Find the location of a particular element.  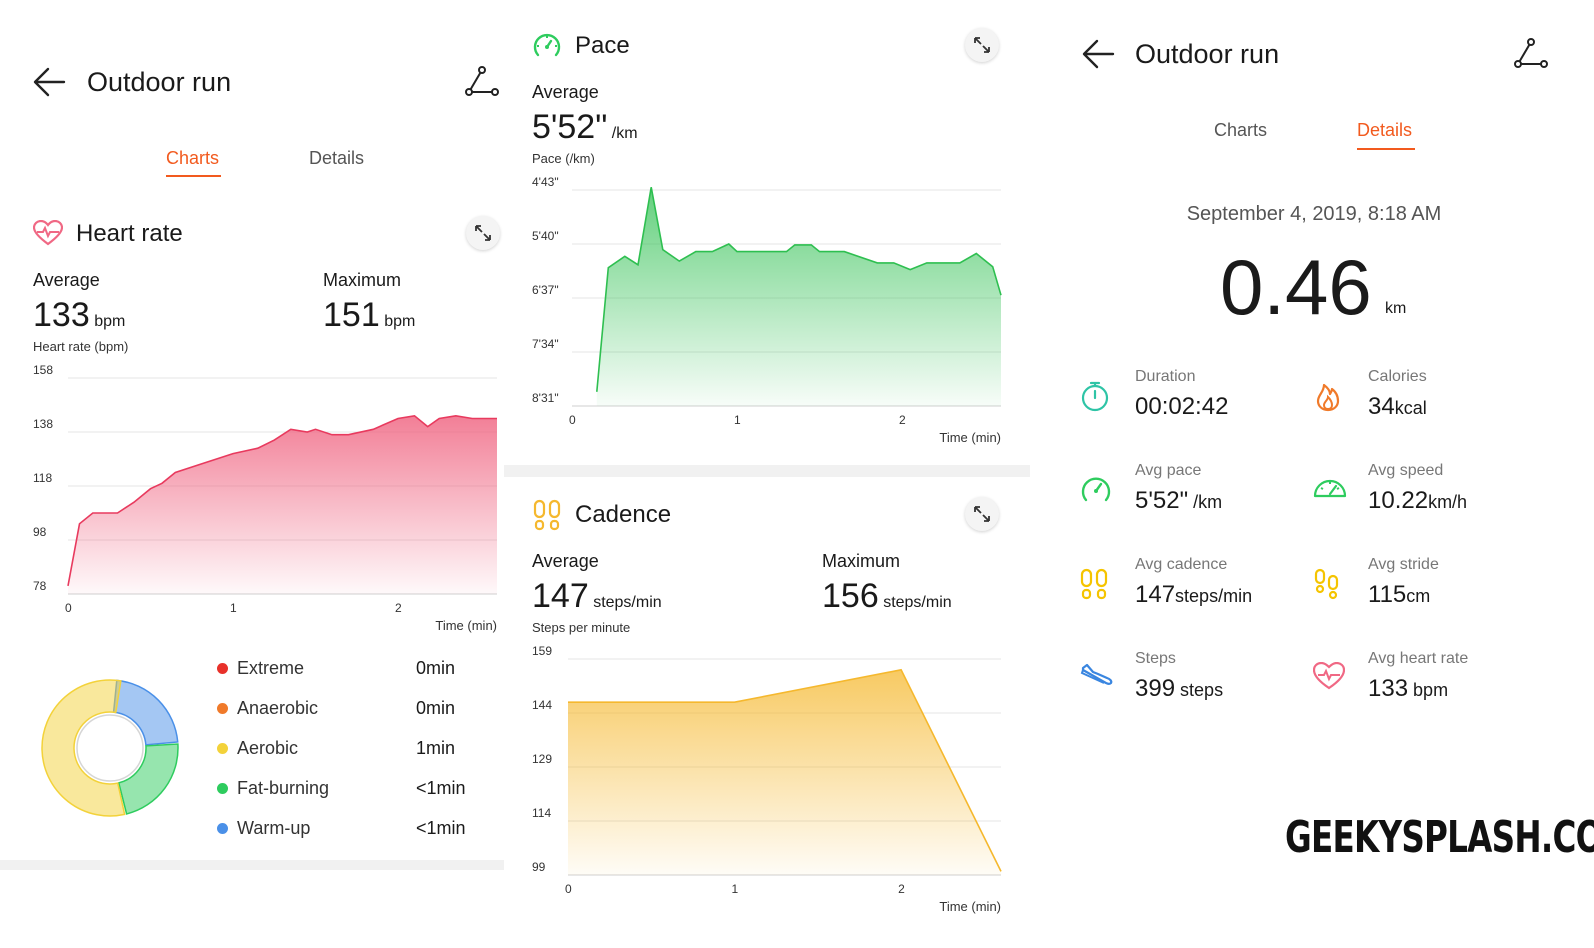

metric-label: Avg heart rate is located at coordinates (1418, 658).